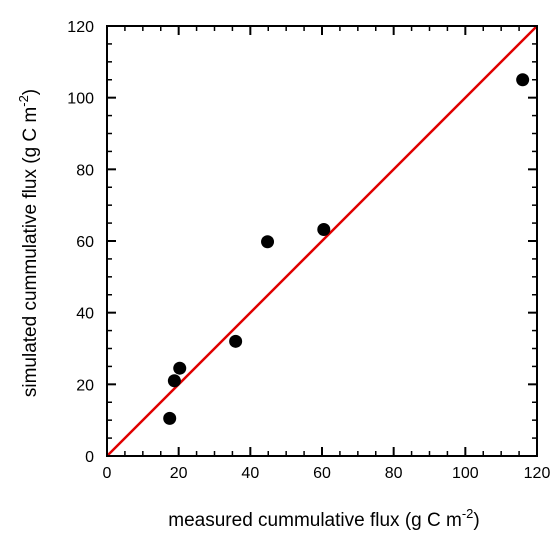 The height and width of the screenshot is (536, 553). What do you see at coordinates (250, 473) in the screenshot?
I see `x-tick-label: 40` at bounding box center [250, 473].